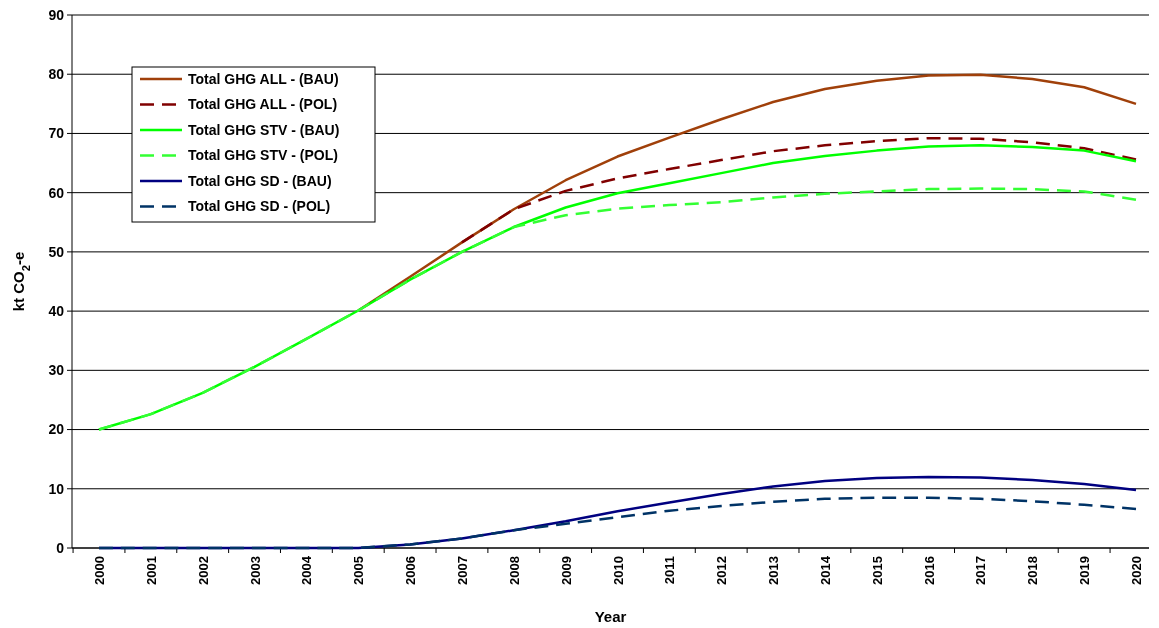  What do you see at coordinates (722, 570) in the screenshot?
I see `x-tick-label: 2012` at bounding box center [722, 570].